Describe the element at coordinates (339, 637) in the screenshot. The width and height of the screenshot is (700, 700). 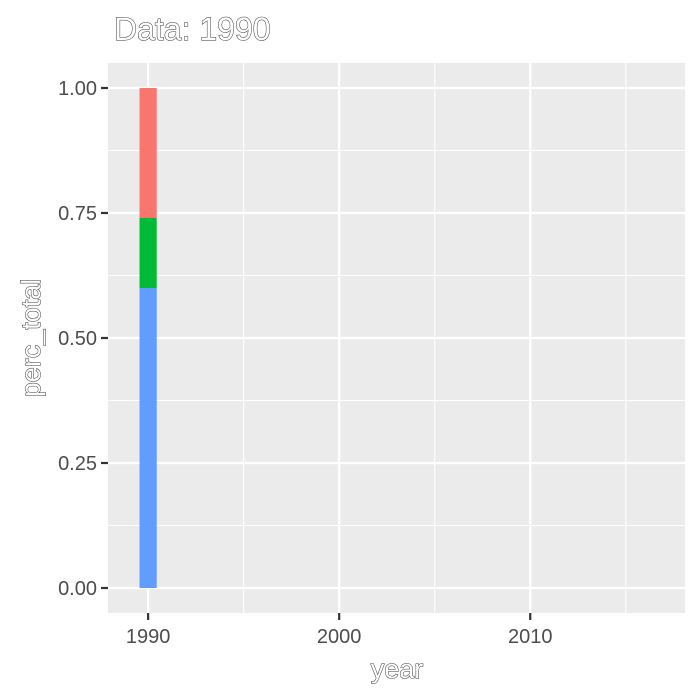
I see `x-tick-label: 2000` at that location.